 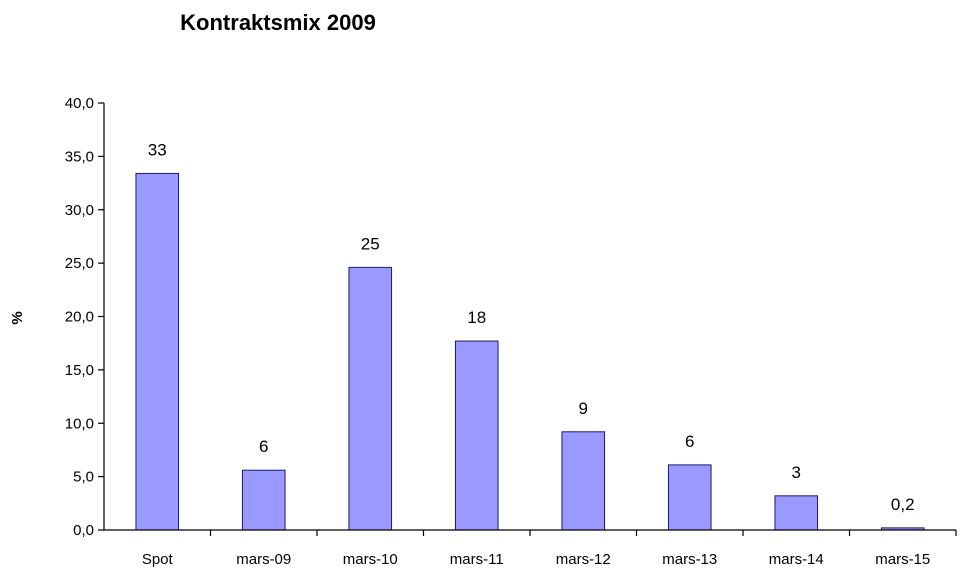 What do you see at coordinates (83, 530) in the screenshot?
I see `y-tick-label: 0,0` at bounding box center [83, 530].